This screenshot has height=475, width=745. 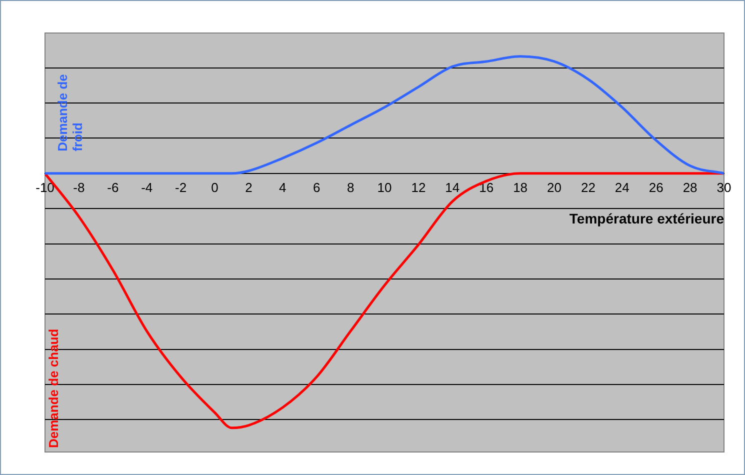 I want to click on x-tick-label: 30, so click(x=724, y=187).